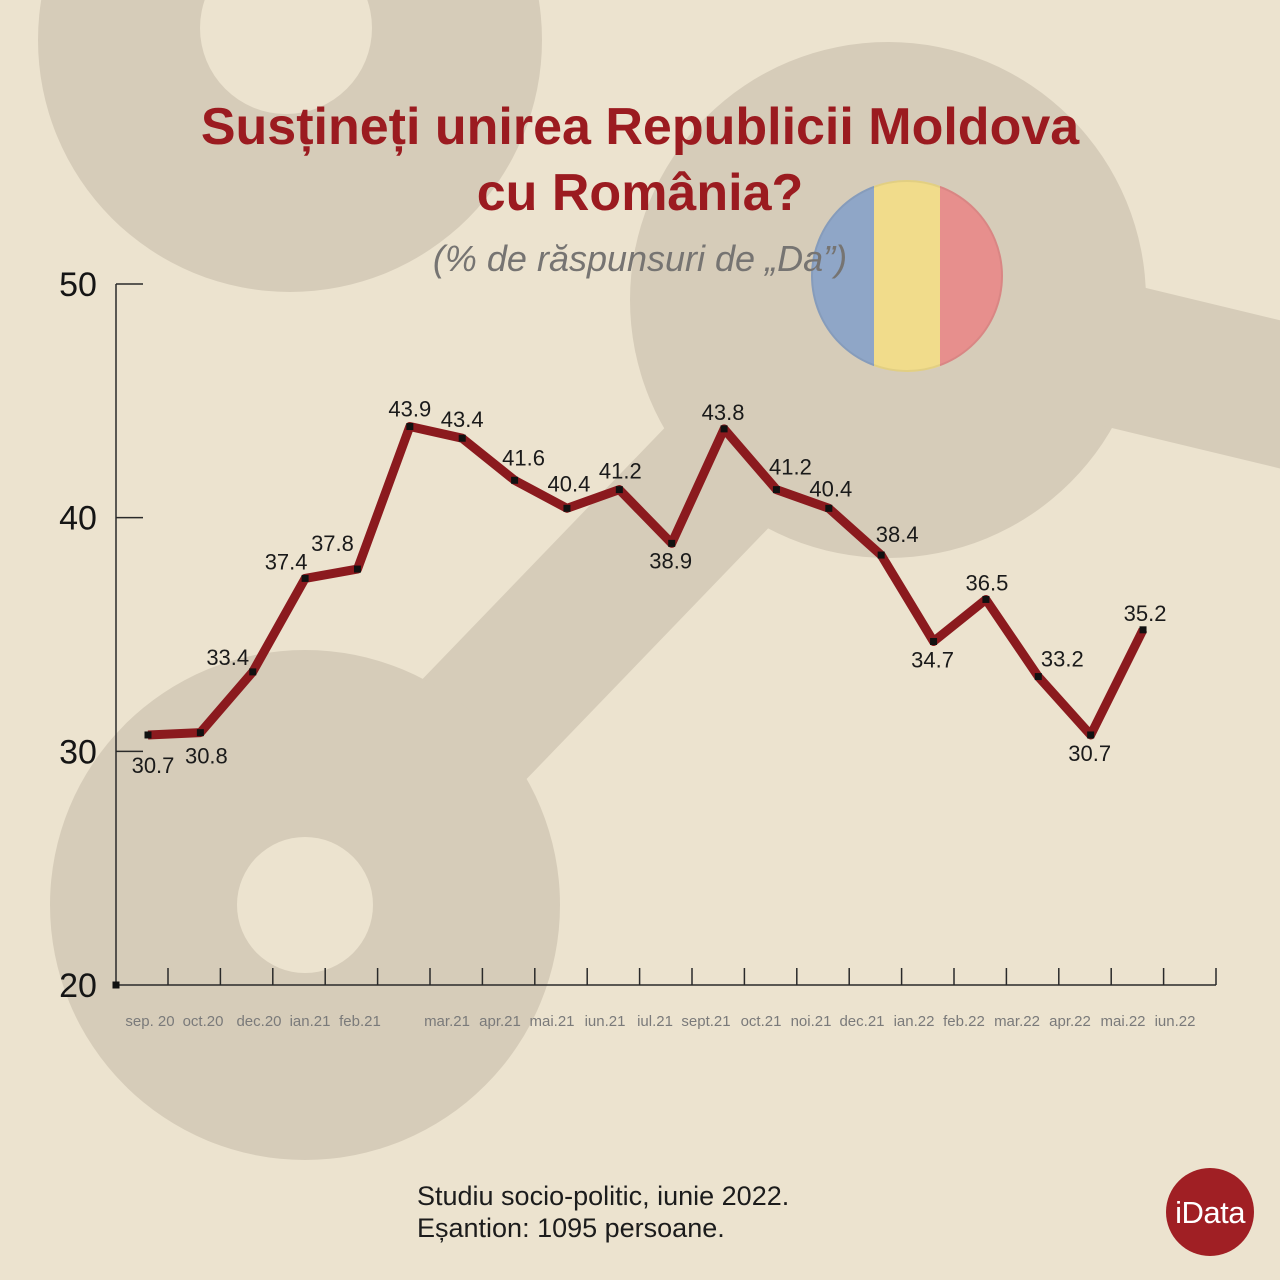  Describe the element at coordinates (116, 985) in the screenshot. I see `axis-origin-marker` at that location.